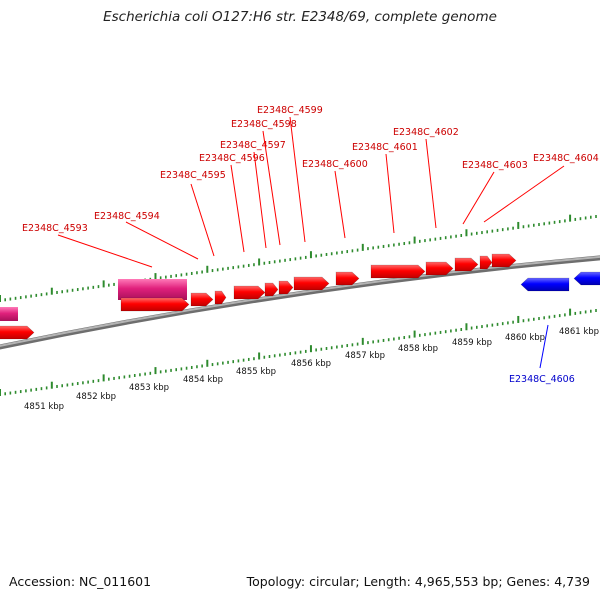 This screenshot has height=600, width=600. I want to click on gene-label: E2348C_4601, so click(385, 147).